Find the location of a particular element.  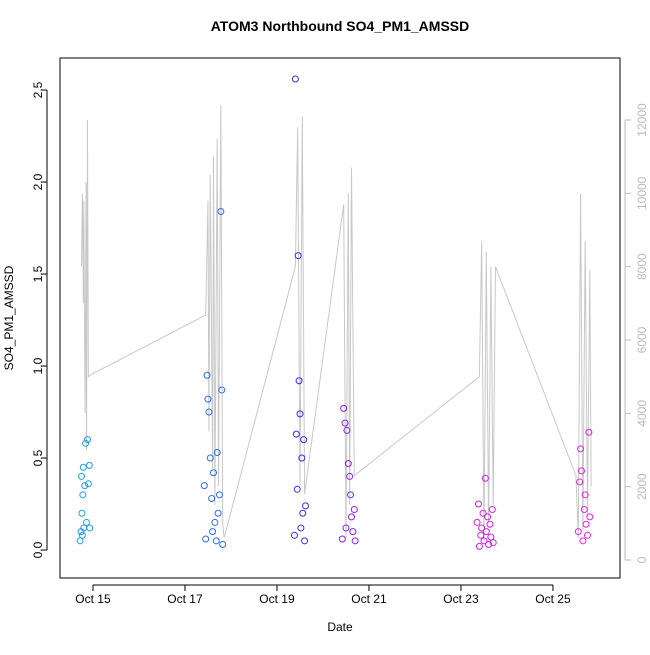

x-tick-label: Oct 17 is located at coordinates (185, 599).